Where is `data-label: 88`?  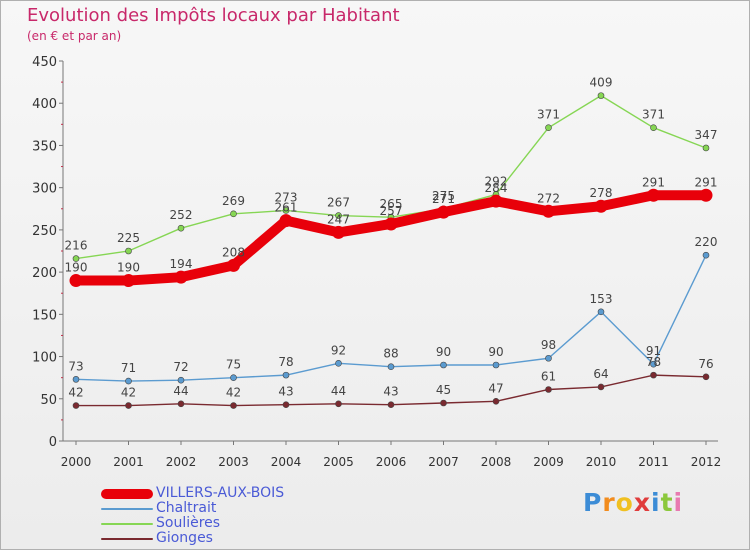 data-label: 88 is located at coordinates (390, 354).